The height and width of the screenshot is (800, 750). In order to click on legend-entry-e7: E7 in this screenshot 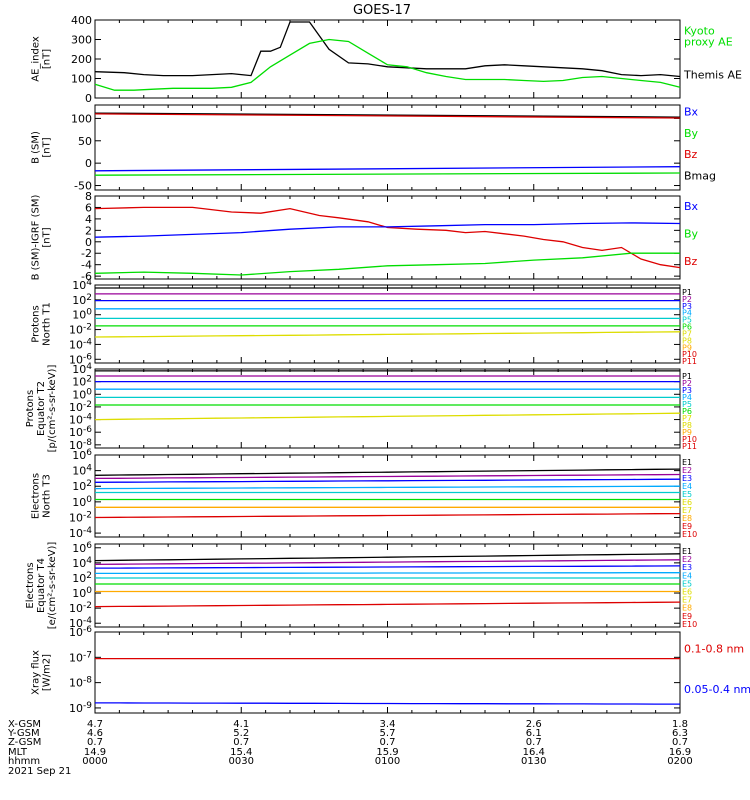, I will do `click(687, 600)`.